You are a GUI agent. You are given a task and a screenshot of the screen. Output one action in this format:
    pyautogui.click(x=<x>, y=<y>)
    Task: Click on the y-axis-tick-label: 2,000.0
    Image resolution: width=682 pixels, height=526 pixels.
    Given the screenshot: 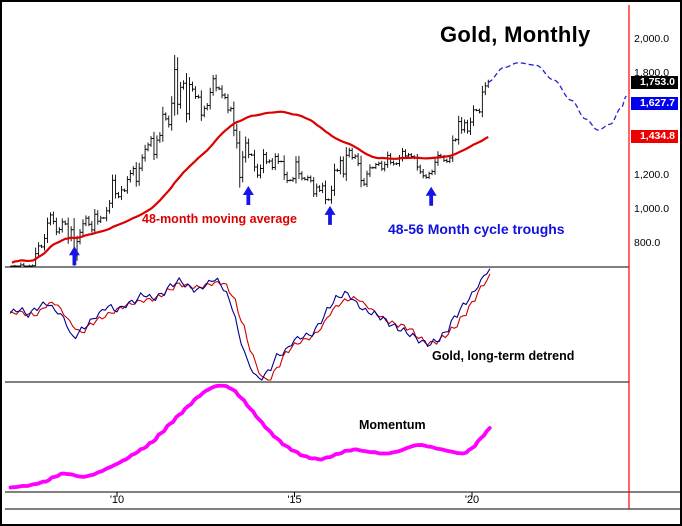 What is the action you would take?
    pyautogui.click(x=652, y=39)
    